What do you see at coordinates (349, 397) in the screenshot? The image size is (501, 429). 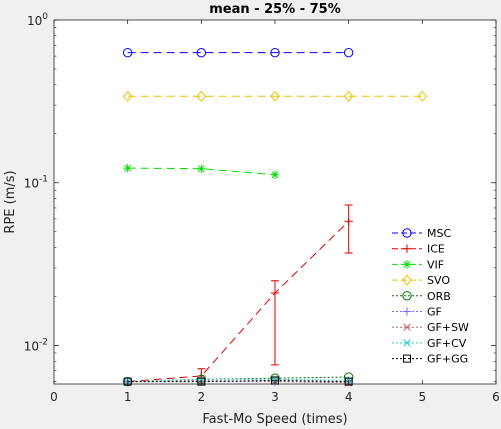 I see `x-tick-label: 4` at bounding box center [349, 397].